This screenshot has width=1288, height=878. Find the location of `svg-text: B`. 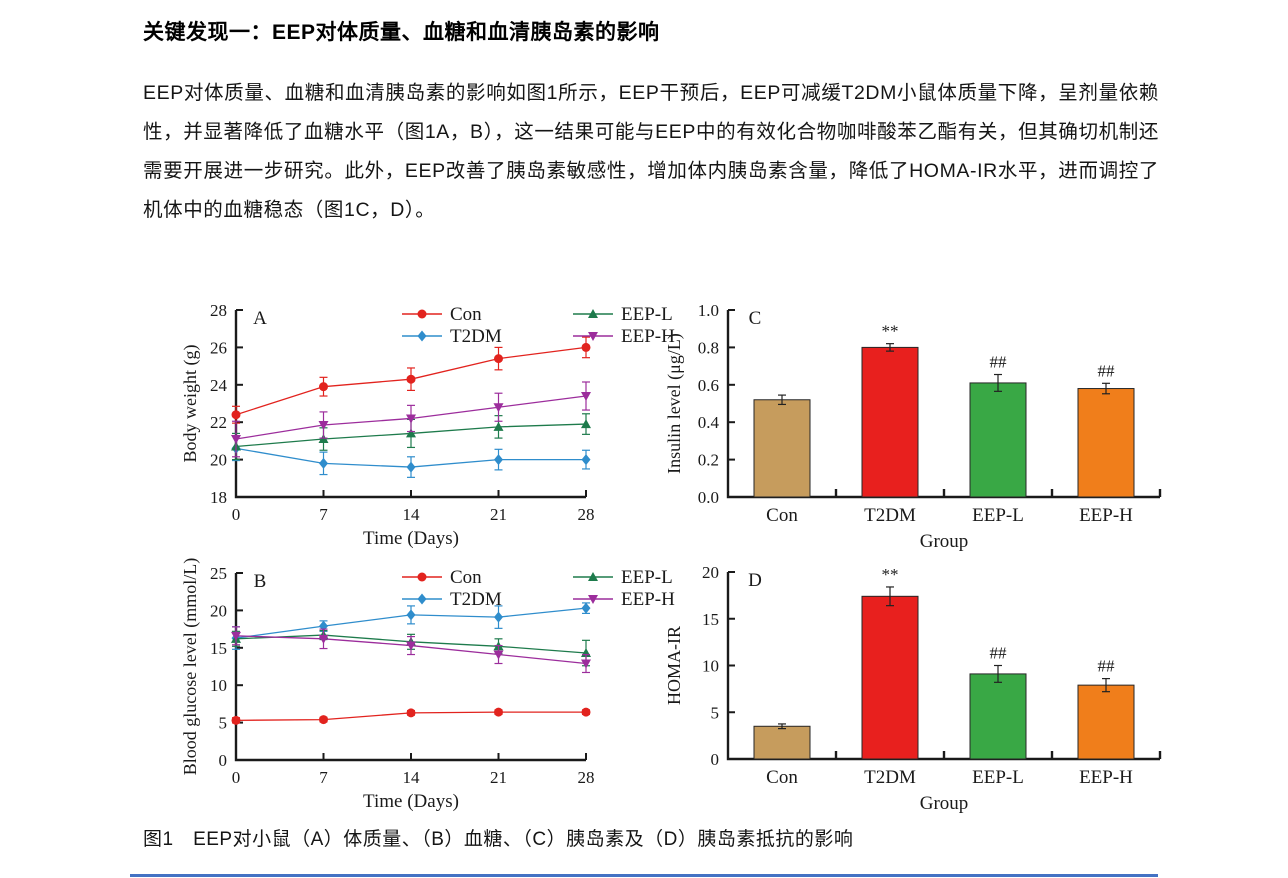

svg-text: B is located at coordinates (260, 581).